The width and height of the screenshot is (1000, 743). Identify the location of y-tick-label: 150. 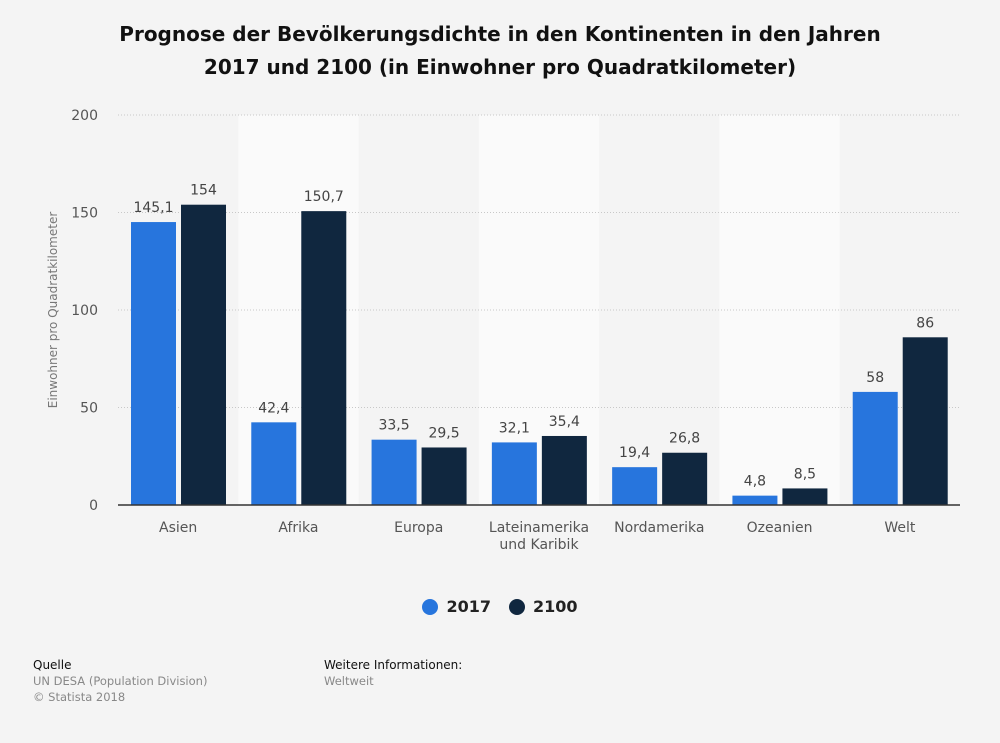
(84, 214).